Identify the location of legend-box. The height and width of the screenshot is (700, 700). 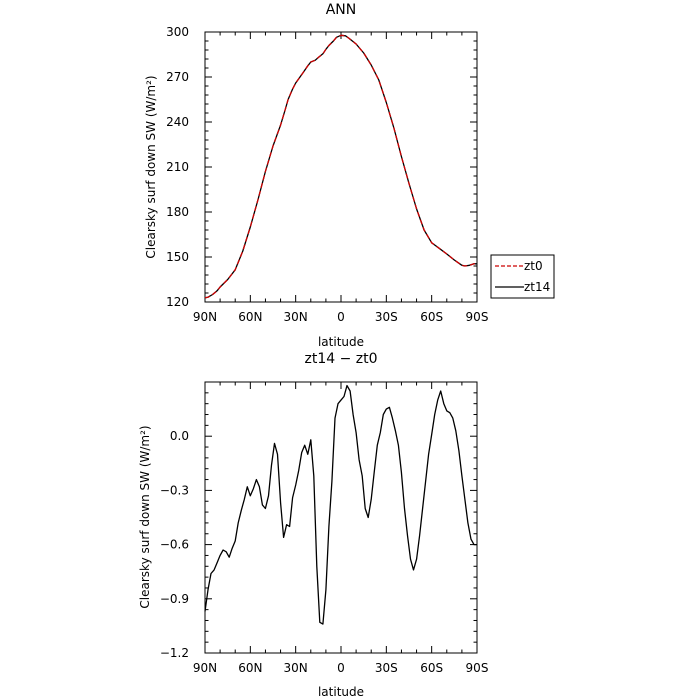
(522, 276).